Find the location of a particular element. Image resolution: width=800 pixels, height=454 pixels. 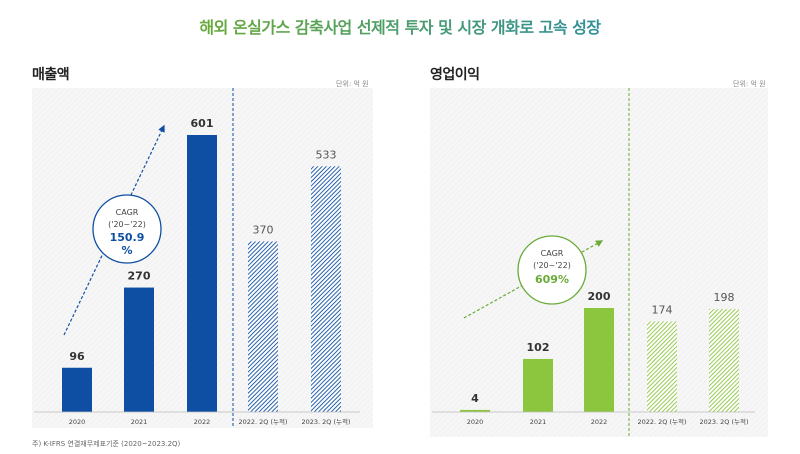

revenue-cagr-unit: % is located at coordinates (126, 250).